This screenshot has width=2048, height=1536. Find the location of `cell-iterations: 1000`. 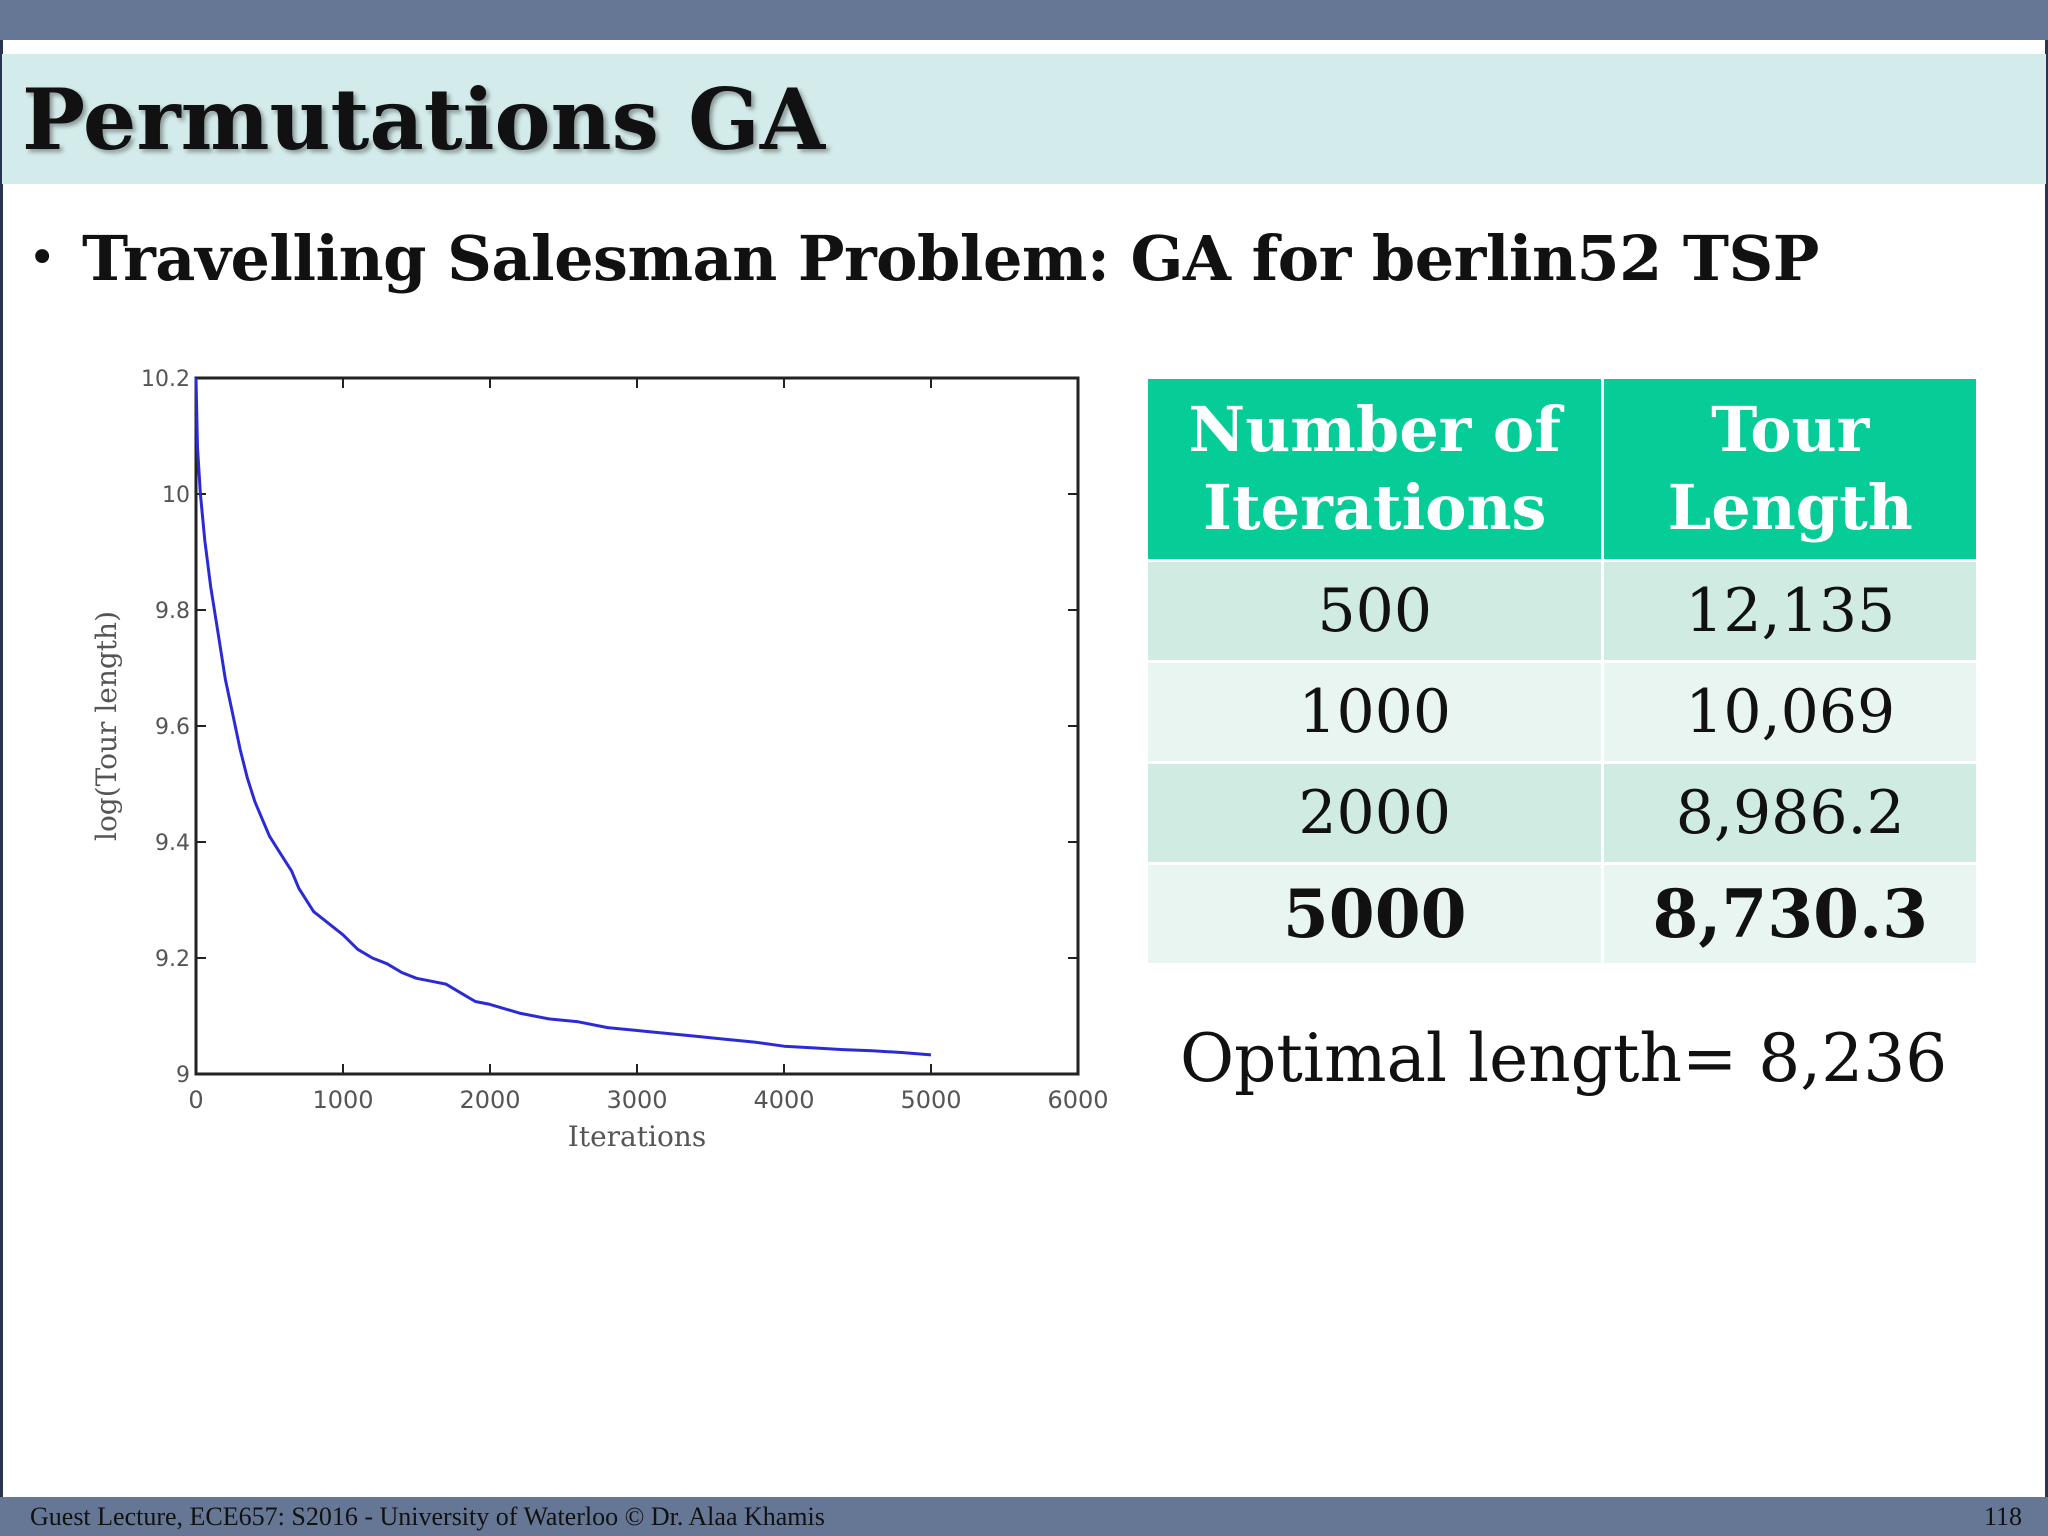

cell-iterations: 1000 is located at coordinates (1375, 712).